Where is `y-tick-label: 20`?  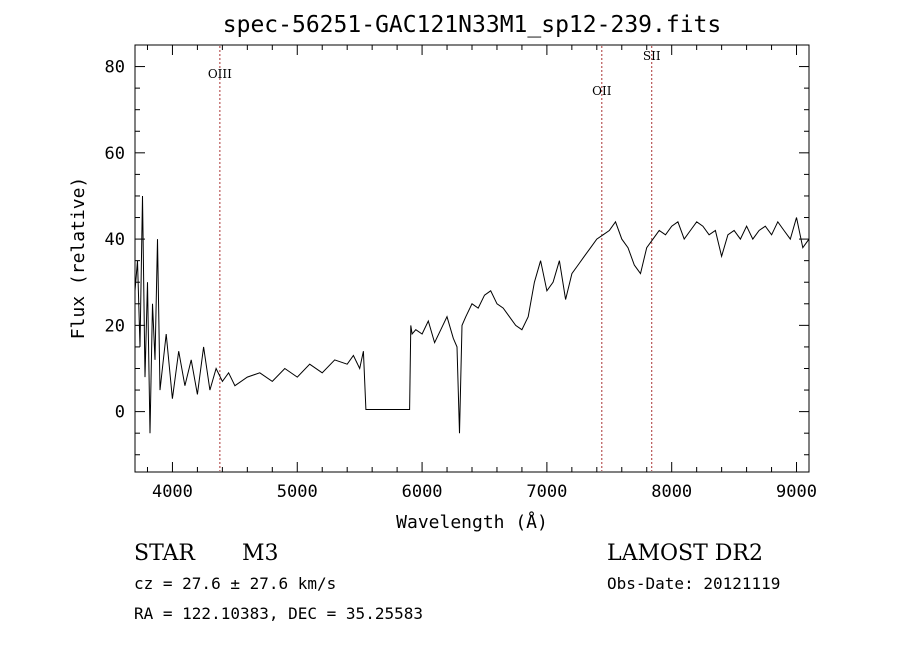
y-tick-label: 20 is located at coordinates (115, 326).